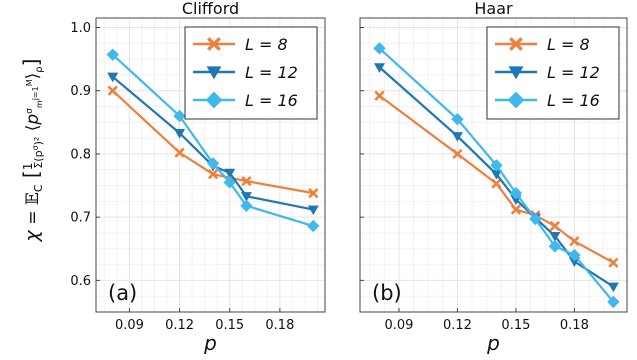  What do you see at coordinates (122, 293) in the screenshot?
I see `panel-tag: (a)` at bounding box center [122, 293].